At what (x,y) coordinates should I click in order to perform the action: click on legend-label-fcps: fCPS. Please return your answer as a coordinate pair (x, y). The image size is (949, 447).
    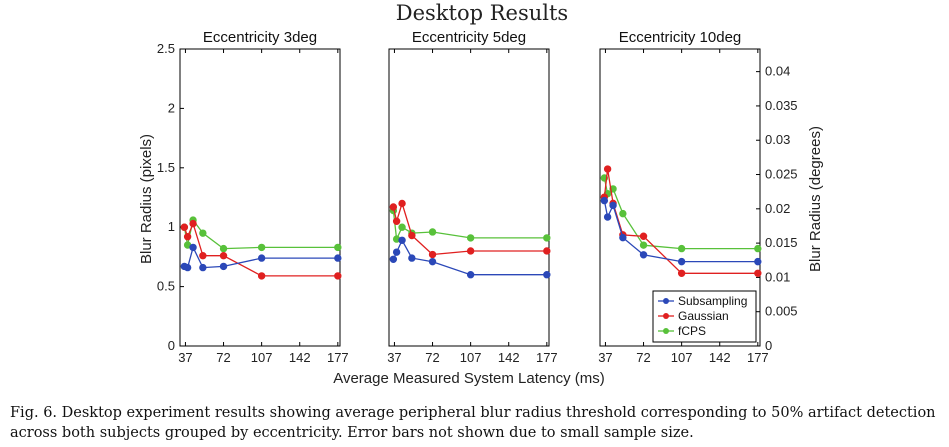
    Looking at the image, I should click on (692, 331).